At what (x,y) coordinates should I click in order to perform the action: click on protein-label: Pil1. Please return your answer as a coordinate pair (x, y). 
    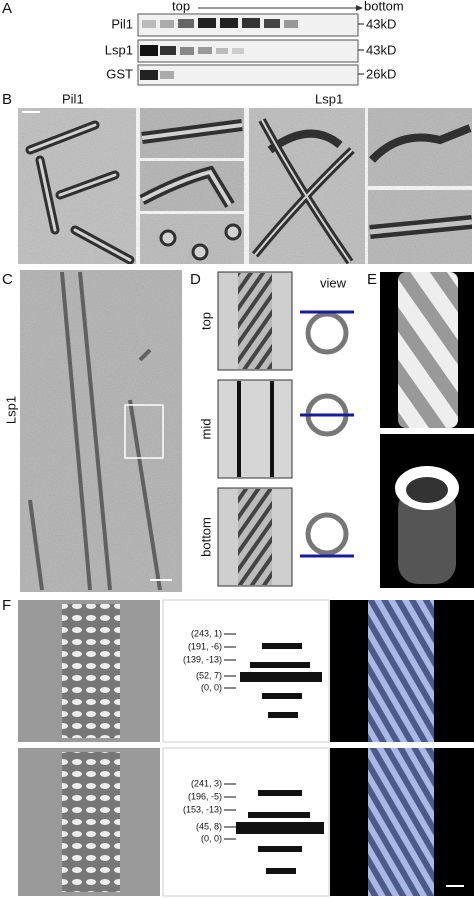
    Looking at the image, I should click on (73, 98).